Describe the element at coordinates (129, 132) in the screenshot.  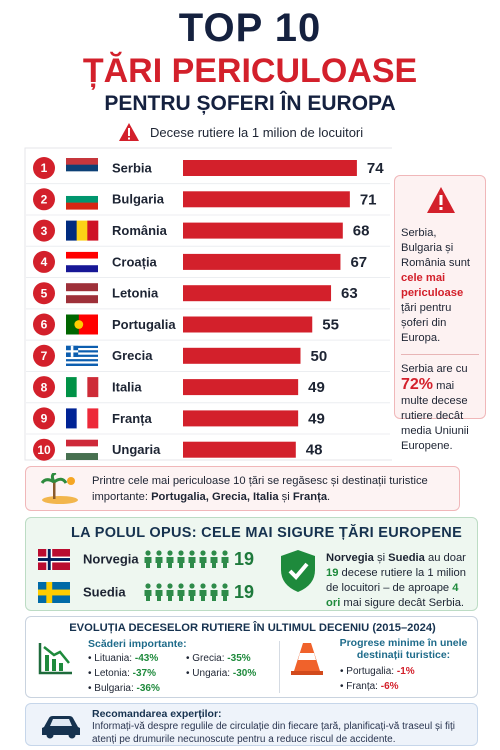
I see `warning-icon` at that location.